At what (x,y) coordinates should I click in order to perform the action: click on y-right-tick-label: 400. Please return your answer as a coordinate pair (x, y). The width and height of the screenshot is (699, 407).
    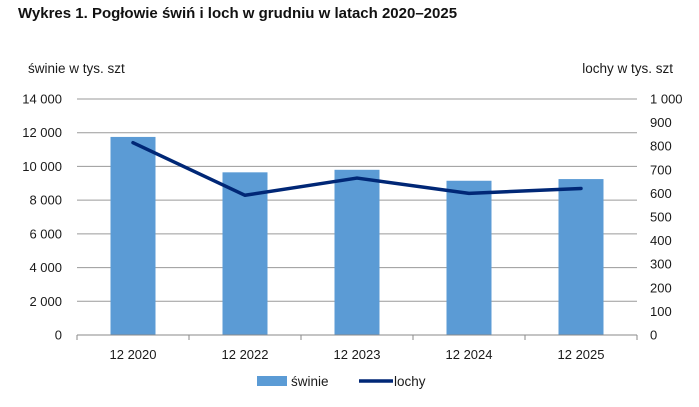
    Looking at the image, I should click on (661, 240).